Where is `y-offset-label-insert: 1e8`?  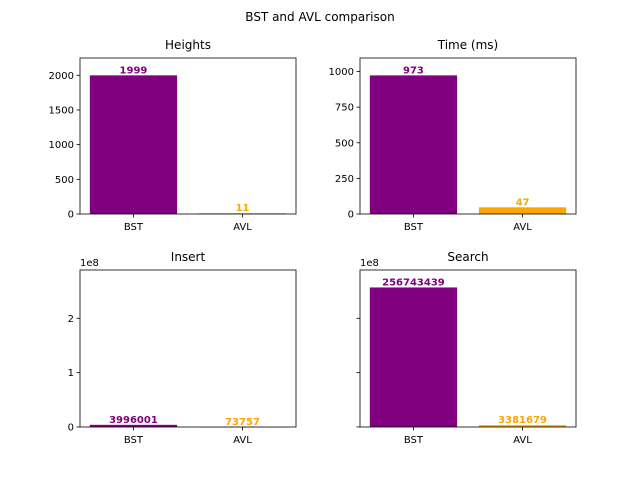 y-offset-label-insert: 1e8 is located at coordinates (89, 263).